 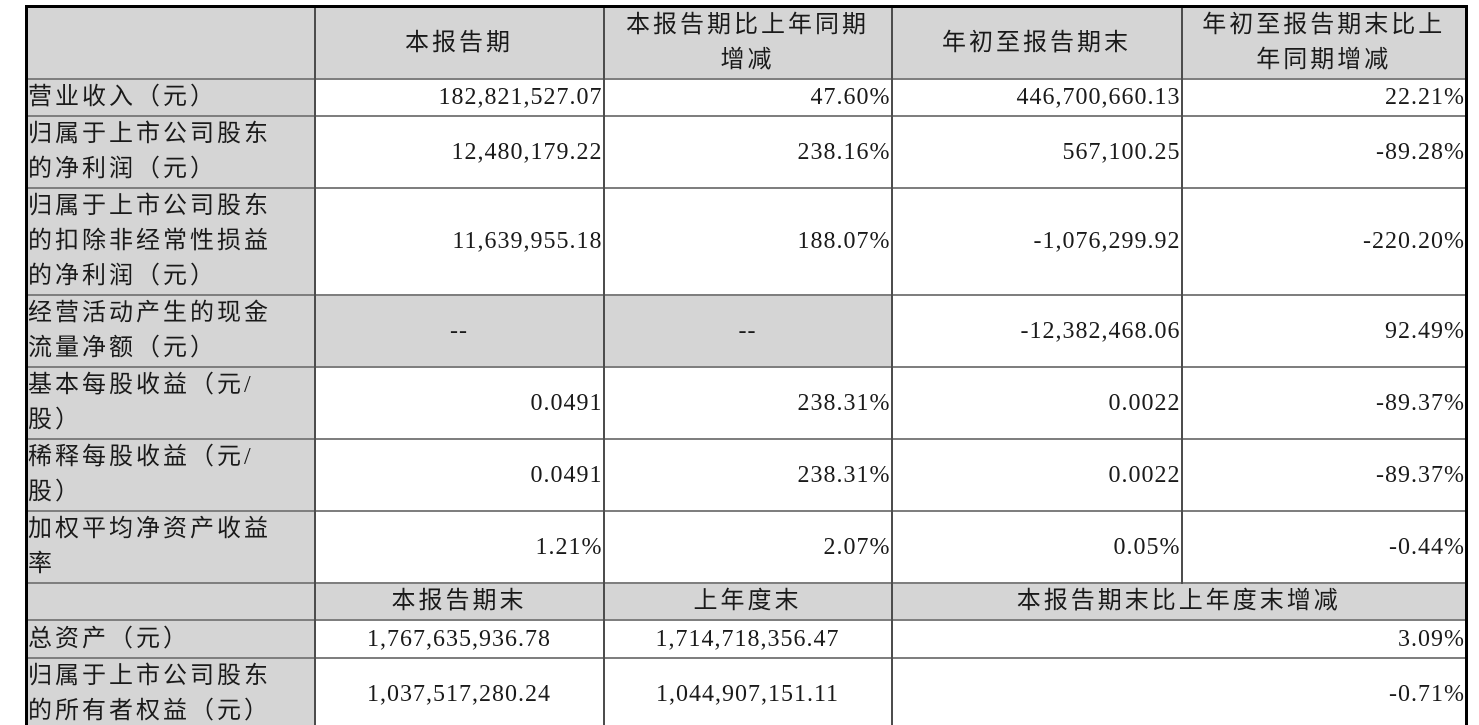 What do you see at coordinates (1036, 241) in the screenshot?
I see `cell-ytd: -1,076,299.92` at bounding box center [1036, 241].